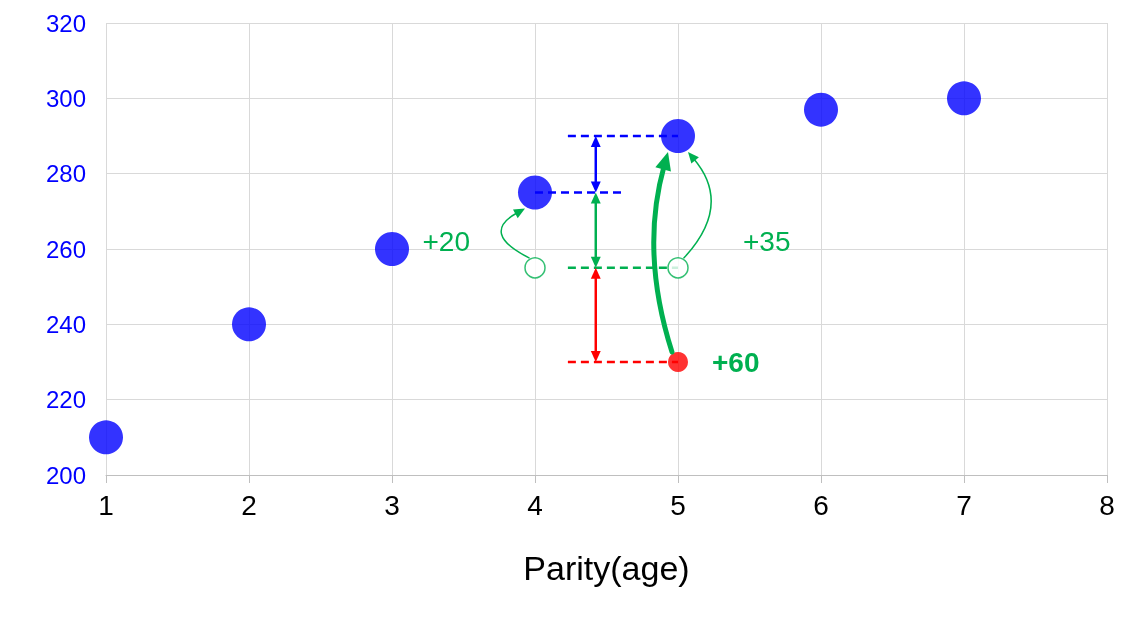  I want to click on annotation: +20, so click(446, 242).